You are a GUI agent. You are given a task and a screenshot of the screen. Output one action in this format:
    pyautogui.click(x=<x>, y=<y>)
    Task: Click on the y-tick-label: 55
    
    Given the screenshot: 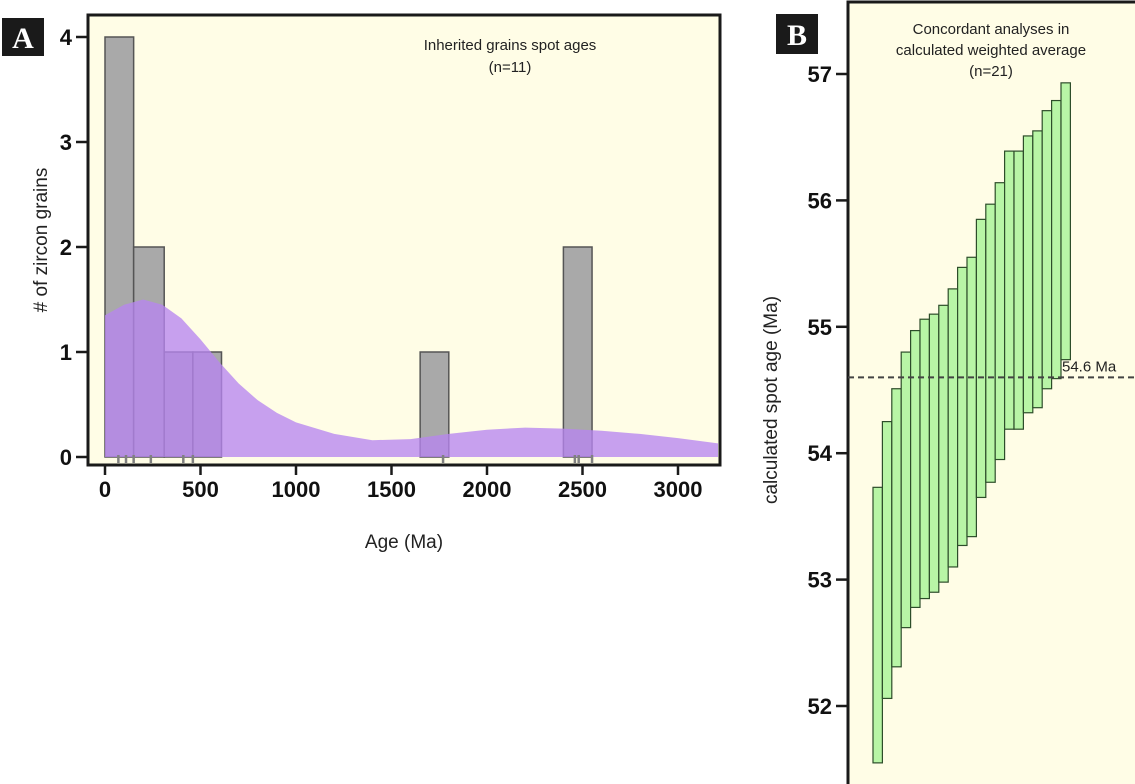 What is the action you would take?
    pyautogui.click(x=820, y=327)
    